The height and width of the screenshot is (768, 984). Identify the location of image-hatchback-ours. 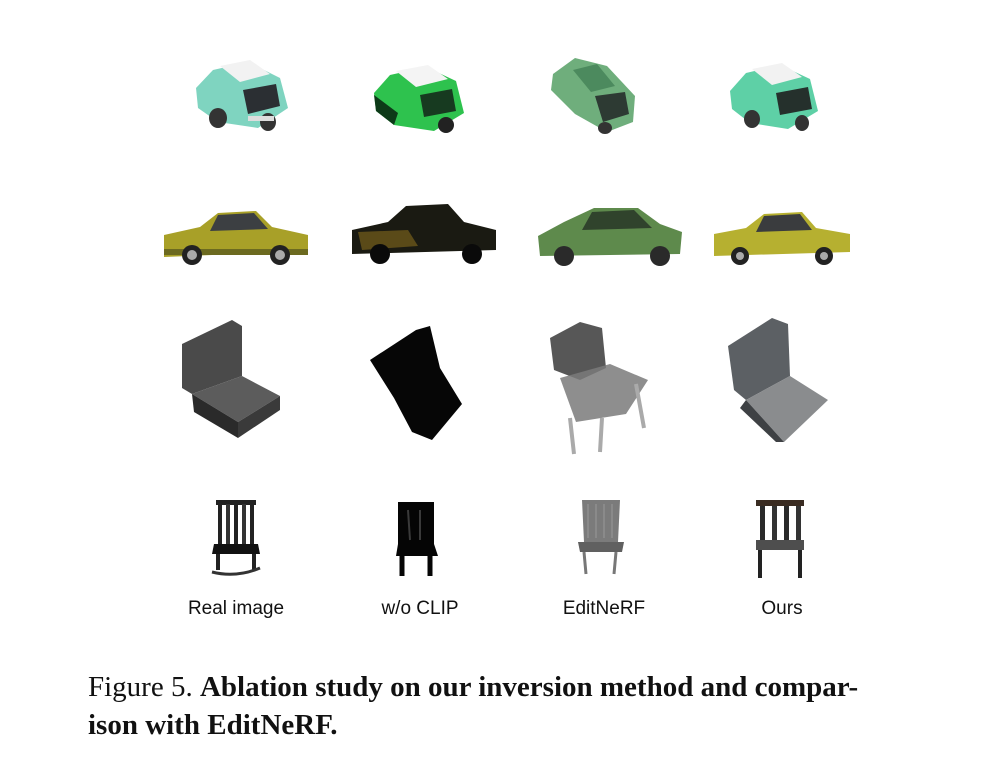
(774, 94).